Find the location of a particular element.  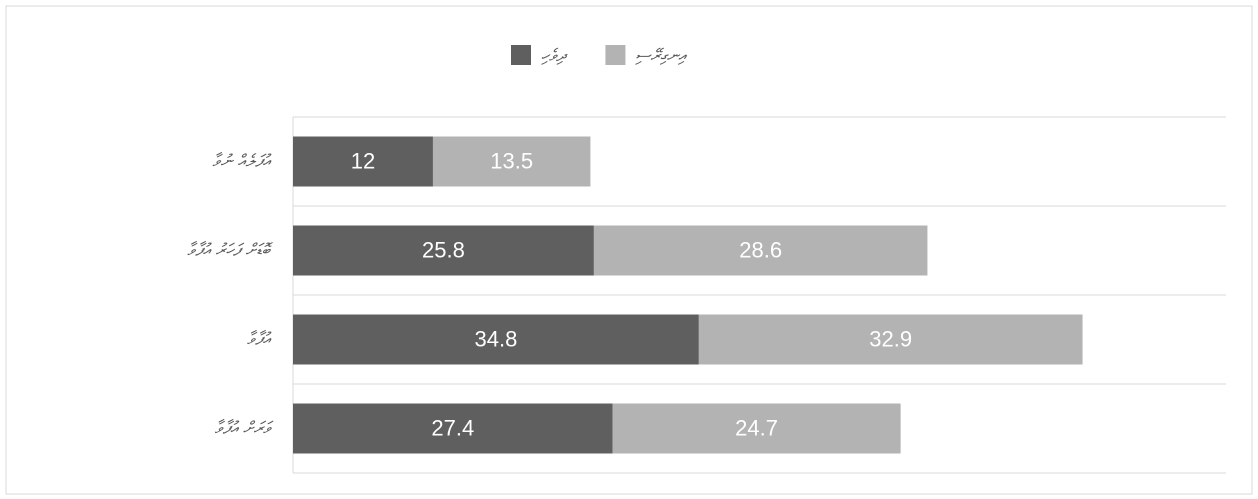

value-label: 24.7 is located at coordinates (756, 427).